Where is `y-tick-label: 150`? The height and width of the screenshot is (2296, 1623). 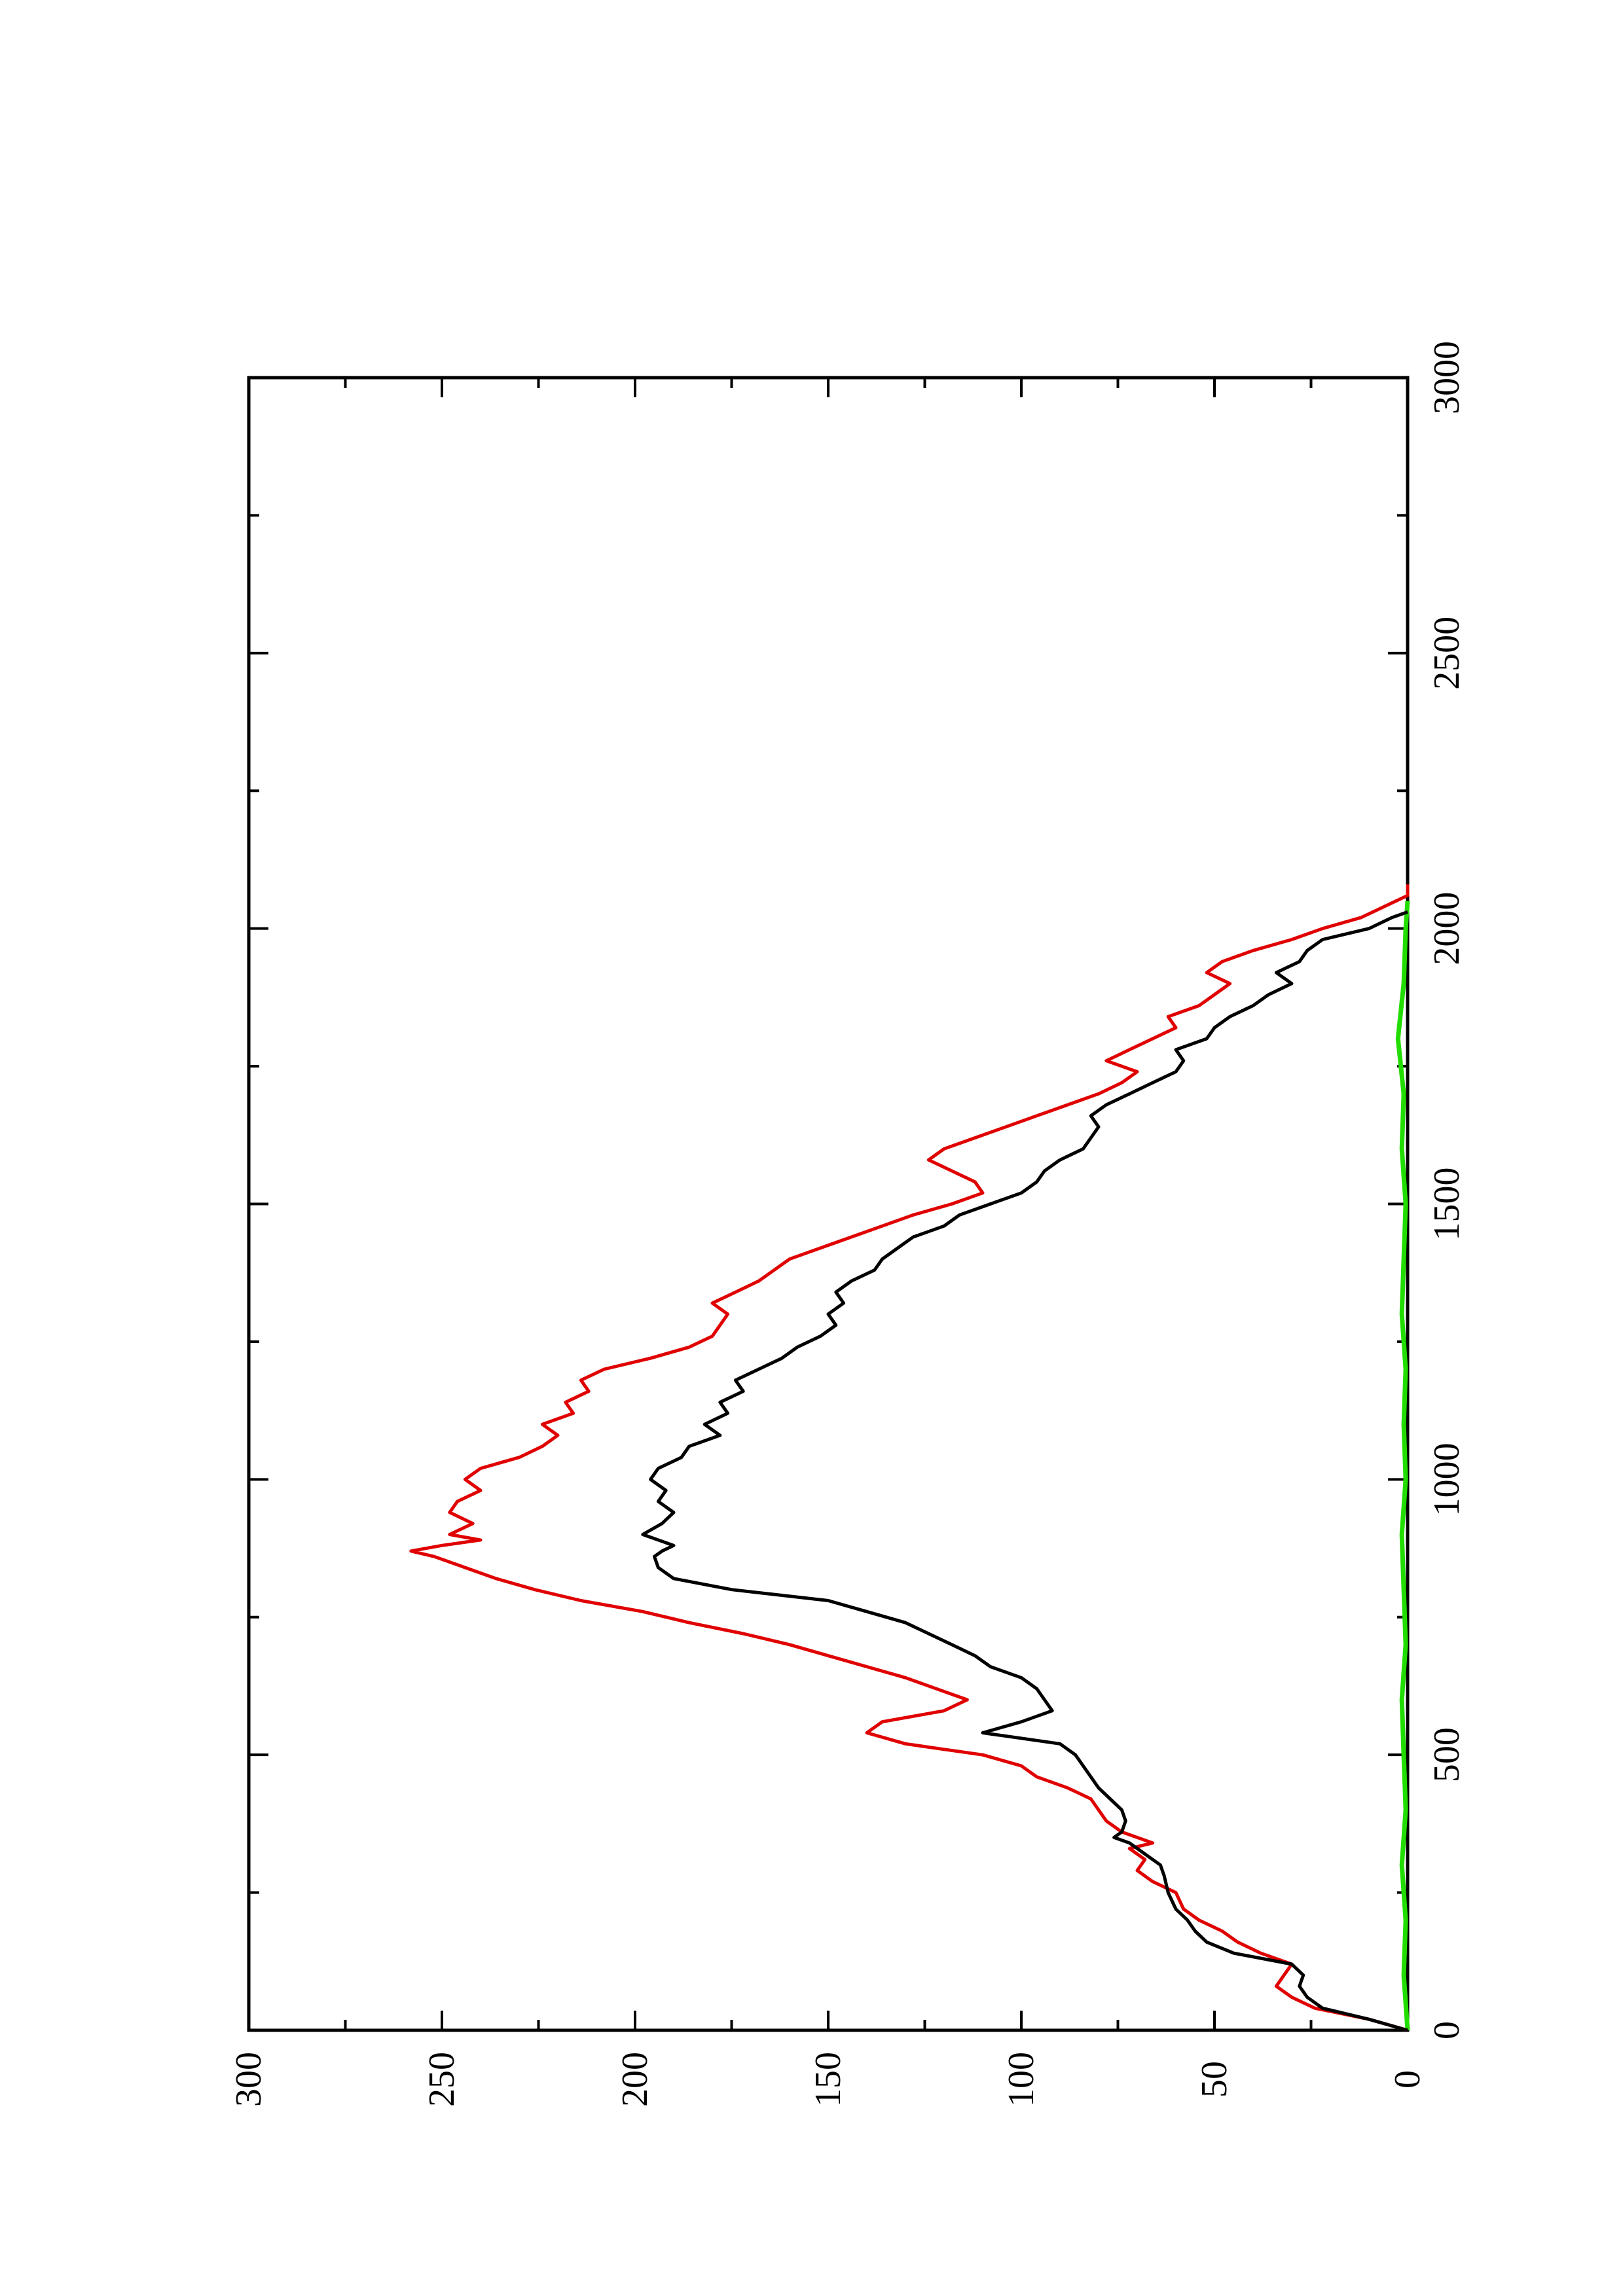 y-tick-label: 150 is located at coordinates (828, 2079).